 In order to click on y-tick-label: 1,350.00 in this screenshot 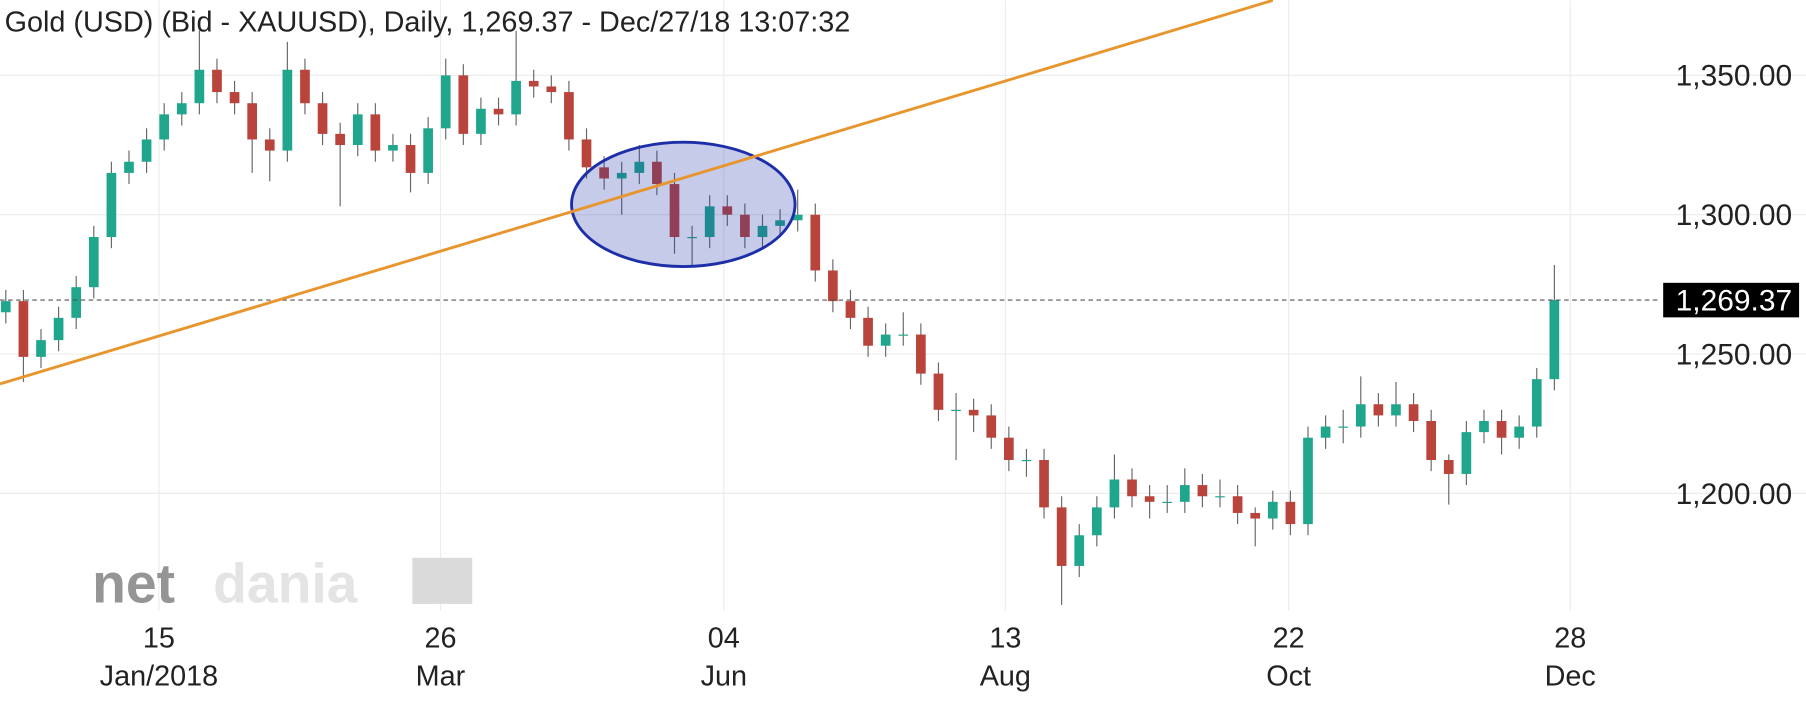, I will do `click(1734, 76)`.